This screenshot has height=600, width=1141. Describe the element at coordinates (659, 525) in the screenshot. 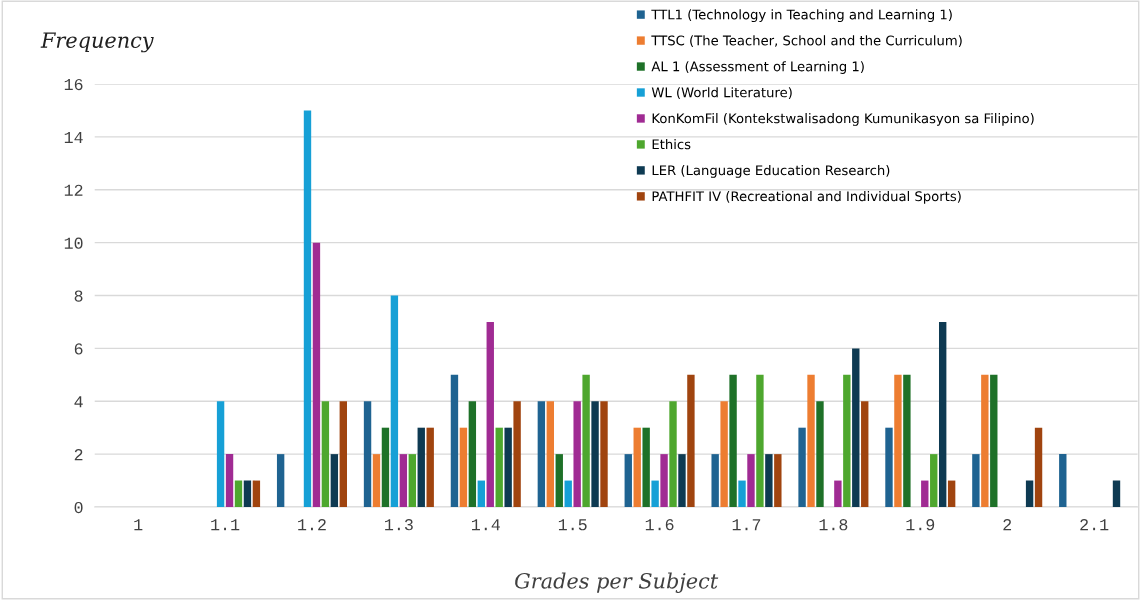

I see `x-tick-label: 1.6` at that location.